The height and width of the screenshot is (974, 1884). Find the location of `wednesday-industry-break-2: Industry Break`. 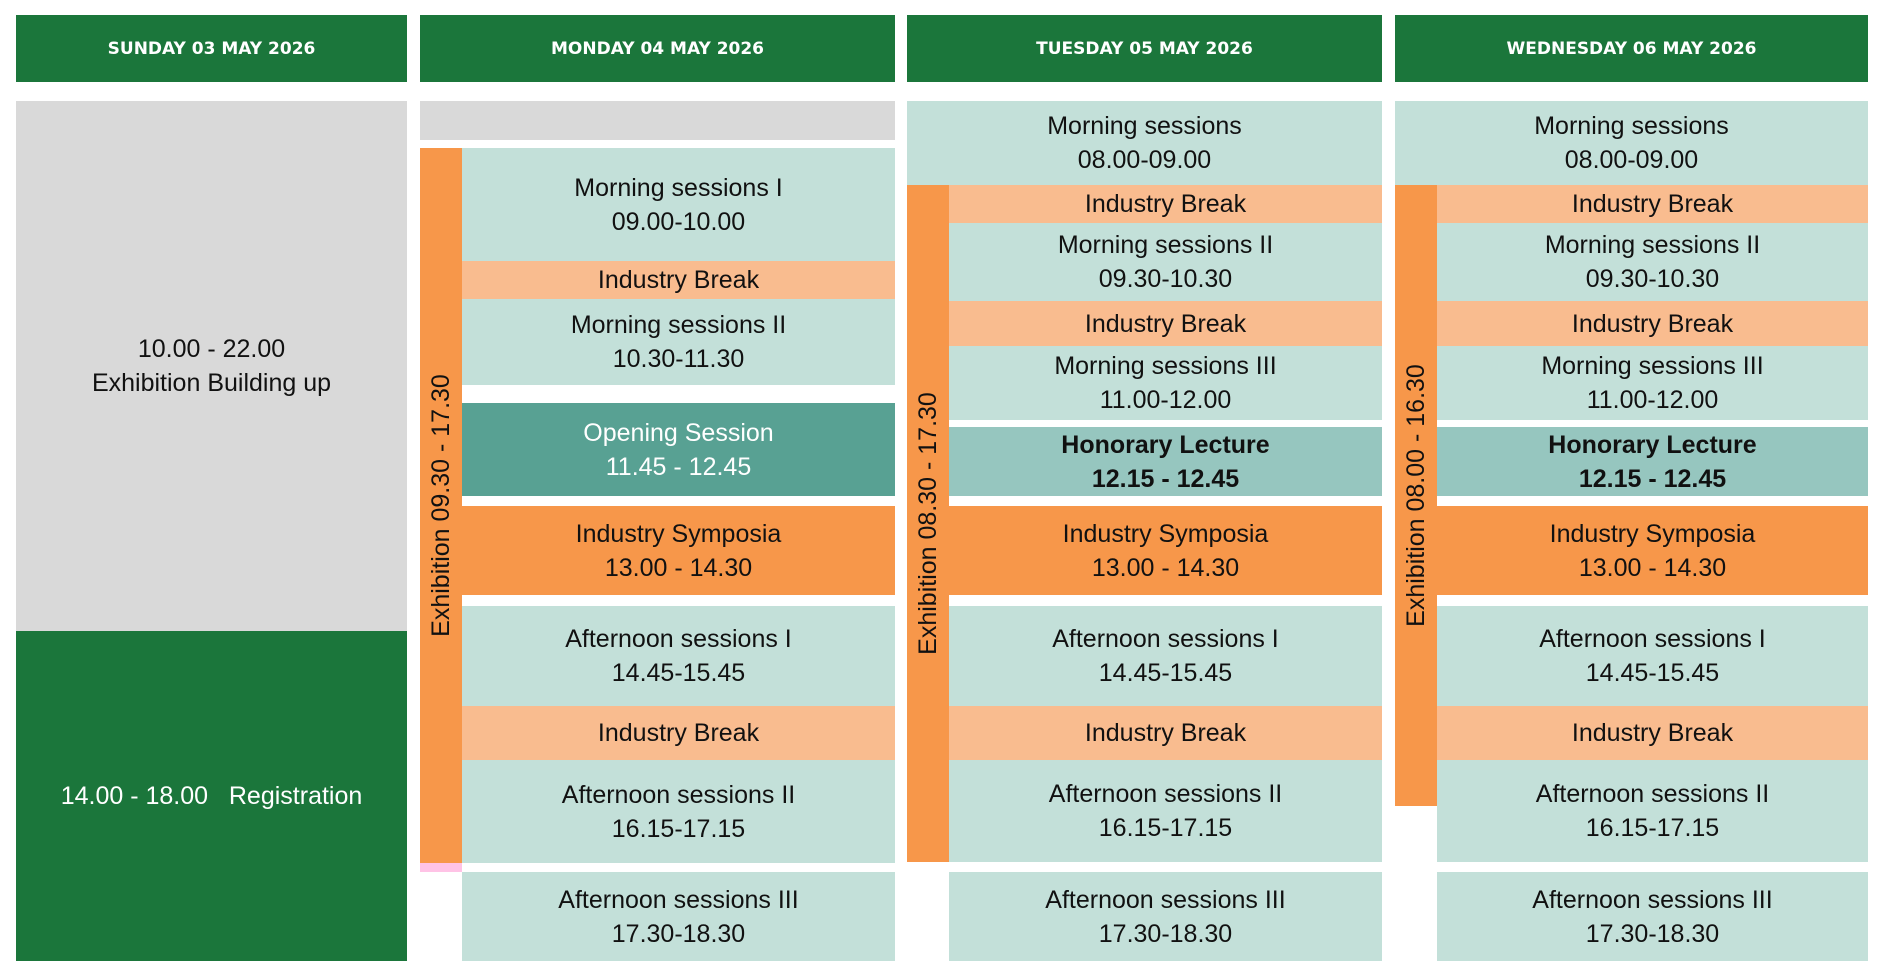

wednesday-industry-break-2: Industry Break is located at coordinates (1652, 323).